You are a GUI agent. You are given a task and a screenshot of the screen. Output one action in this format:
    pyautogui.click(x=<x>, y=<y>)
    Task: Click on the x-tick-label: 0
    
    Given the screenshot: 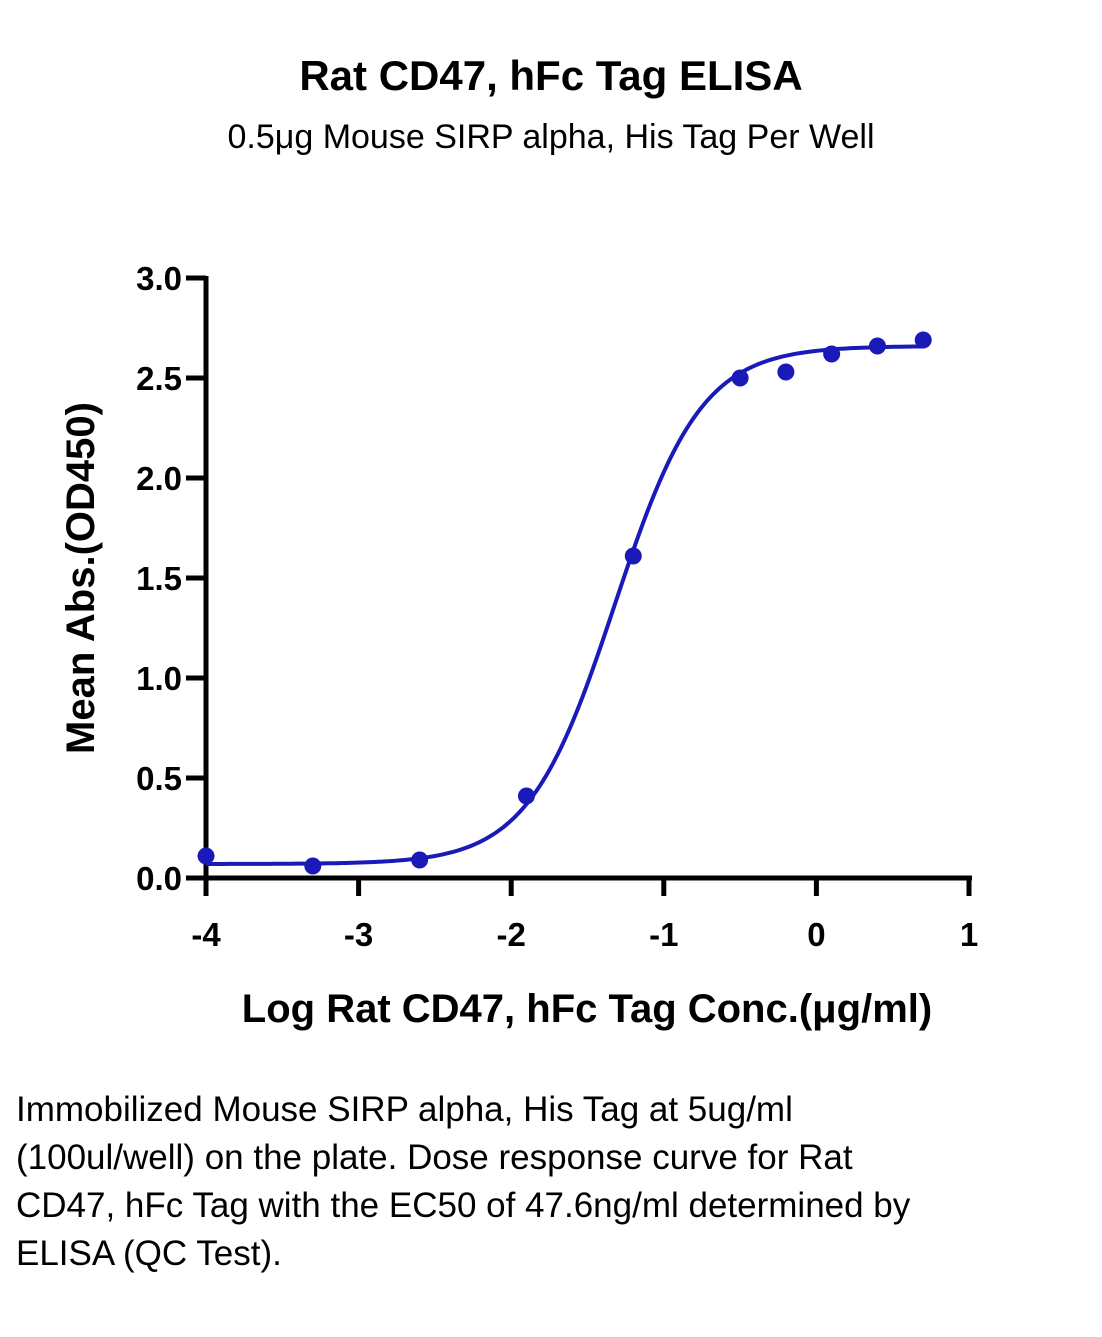 What is the action you would take?
    pyautogui.click(x=816, y=934)
    